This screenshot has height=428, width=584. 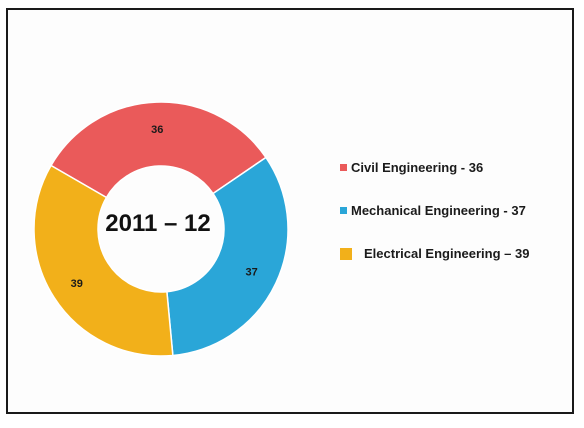 I want to click on legend-item-civil: Civil Engineering - 36, so click(x=434, y=167).